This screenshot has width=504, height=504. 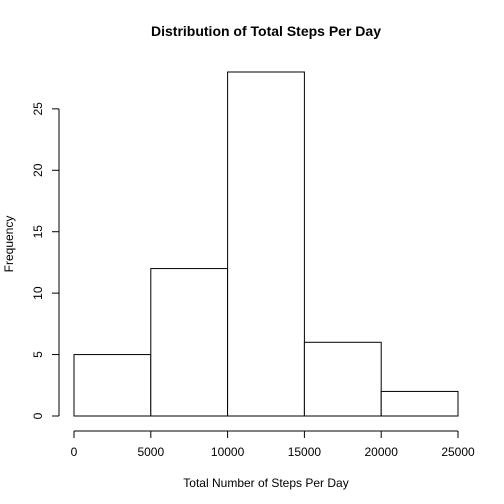 What do you see at coordinates (228, 452) in the screenshot?
I see `x-tick-label: 10000` at bounding box center [228, 452].